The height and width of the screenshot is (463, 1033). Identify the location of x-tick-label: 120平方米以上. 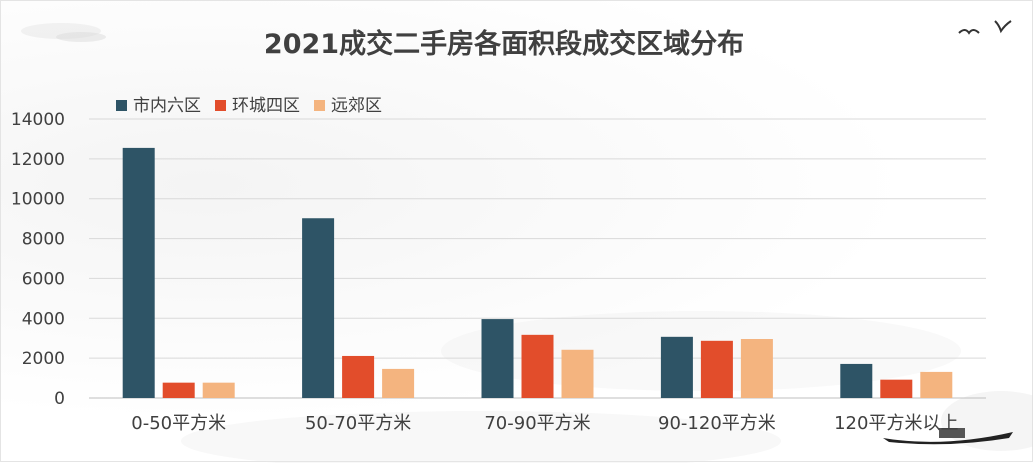
(896, 423).